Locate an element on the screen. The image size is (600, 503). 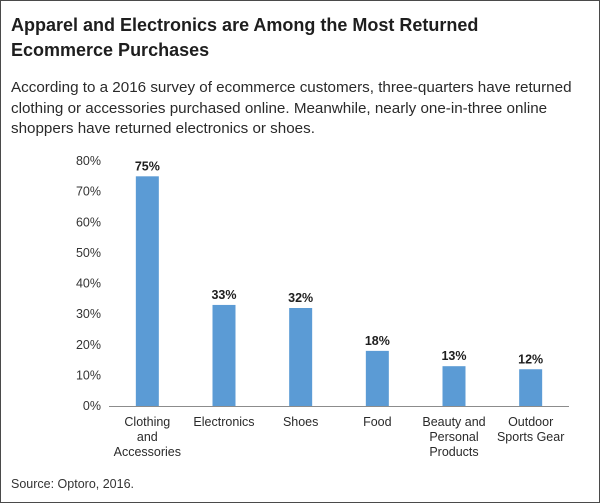
data-label: 33% is located at coordinates (223, 295).